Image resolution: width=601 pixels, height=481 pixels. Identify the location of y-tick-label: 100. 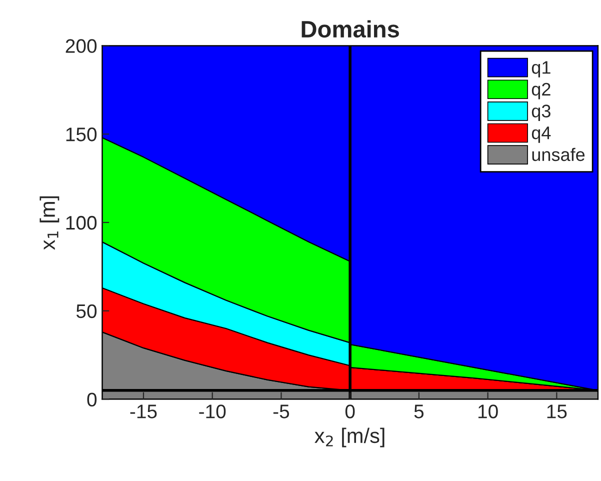
(81, 223).